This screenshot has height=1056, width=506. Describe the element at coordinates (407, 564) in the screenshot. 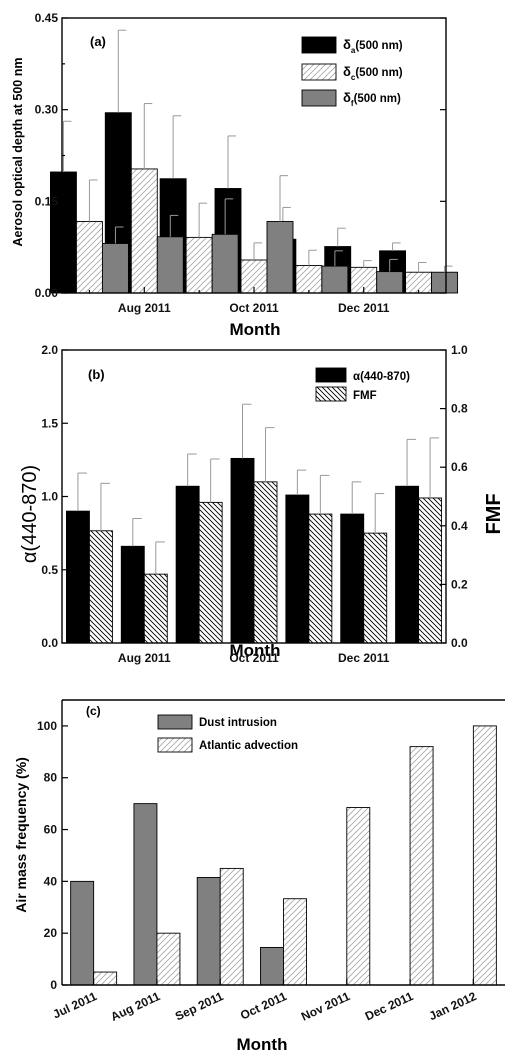

I see `bar-alpha-jan-2012` at that location.